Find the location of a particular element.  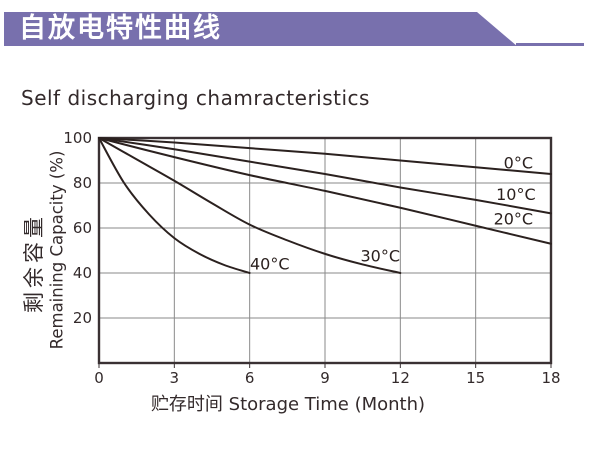

y-tick-label: 60 is located at coordinates (82, 228).